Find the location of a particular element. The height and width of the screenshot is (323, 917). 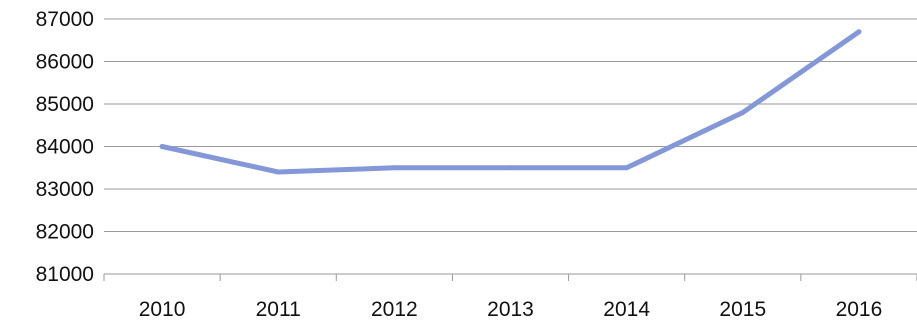

y-tick-label: 87000 is located at coordinates (65, 19).